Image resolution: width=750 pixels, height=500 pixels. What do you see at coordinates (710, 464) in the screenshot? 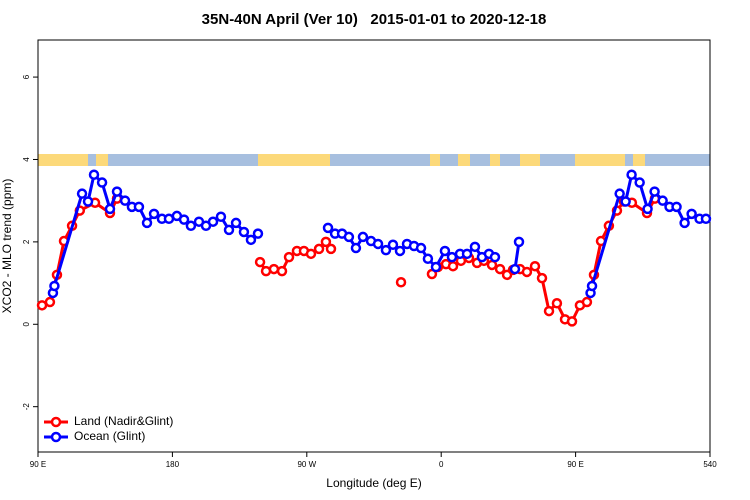
I see `x-tick-label: 540` at bounding box center [710, 464].